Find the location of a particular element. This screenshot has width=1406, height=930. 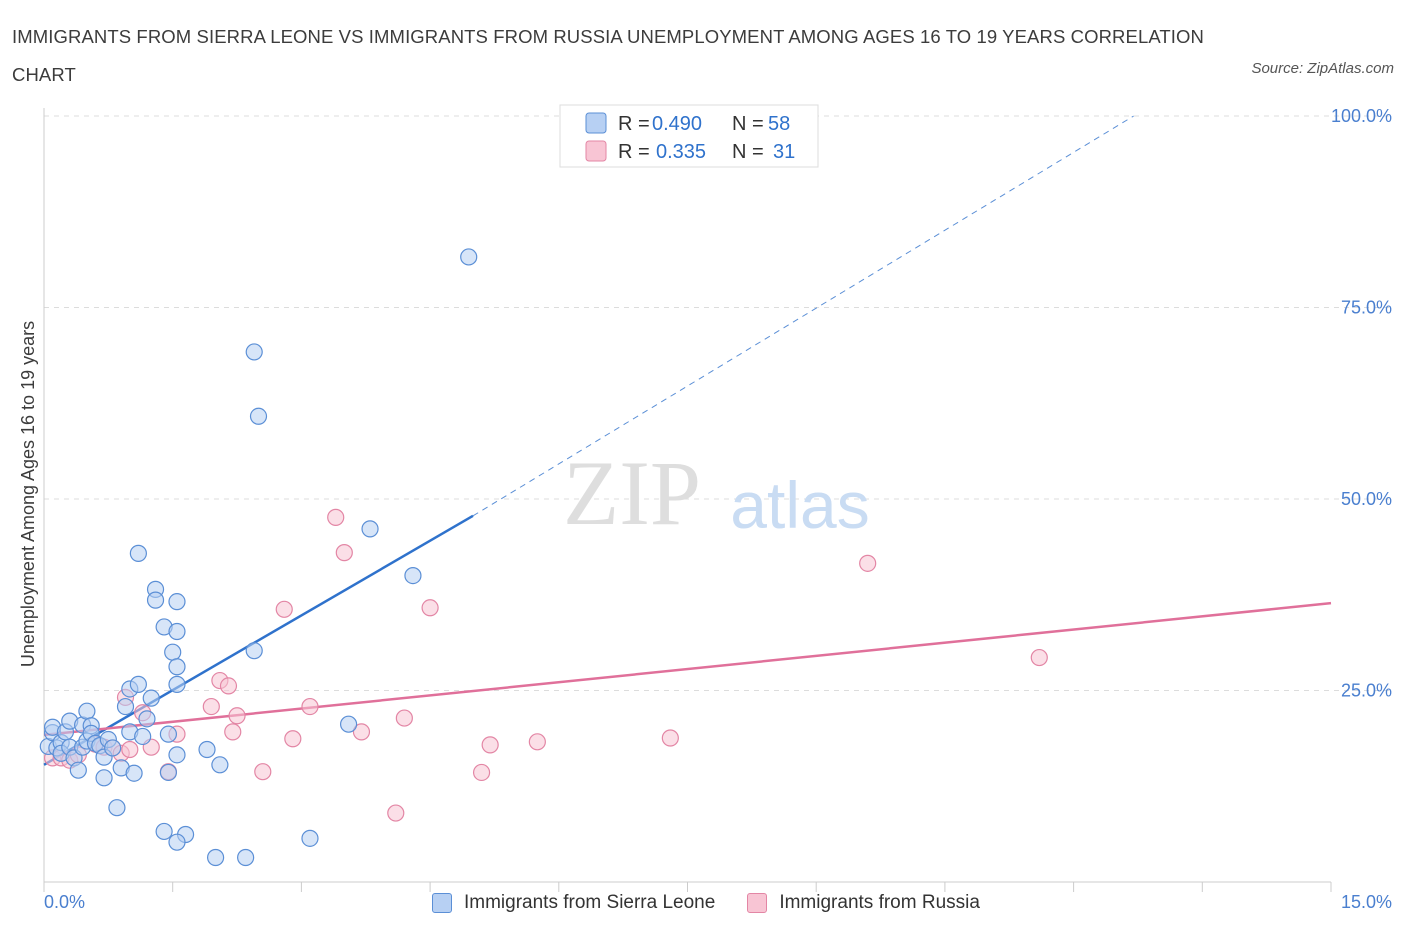

bottom-legend-item-russia: Immigrants from Russia is located at coordinates (863, 903).